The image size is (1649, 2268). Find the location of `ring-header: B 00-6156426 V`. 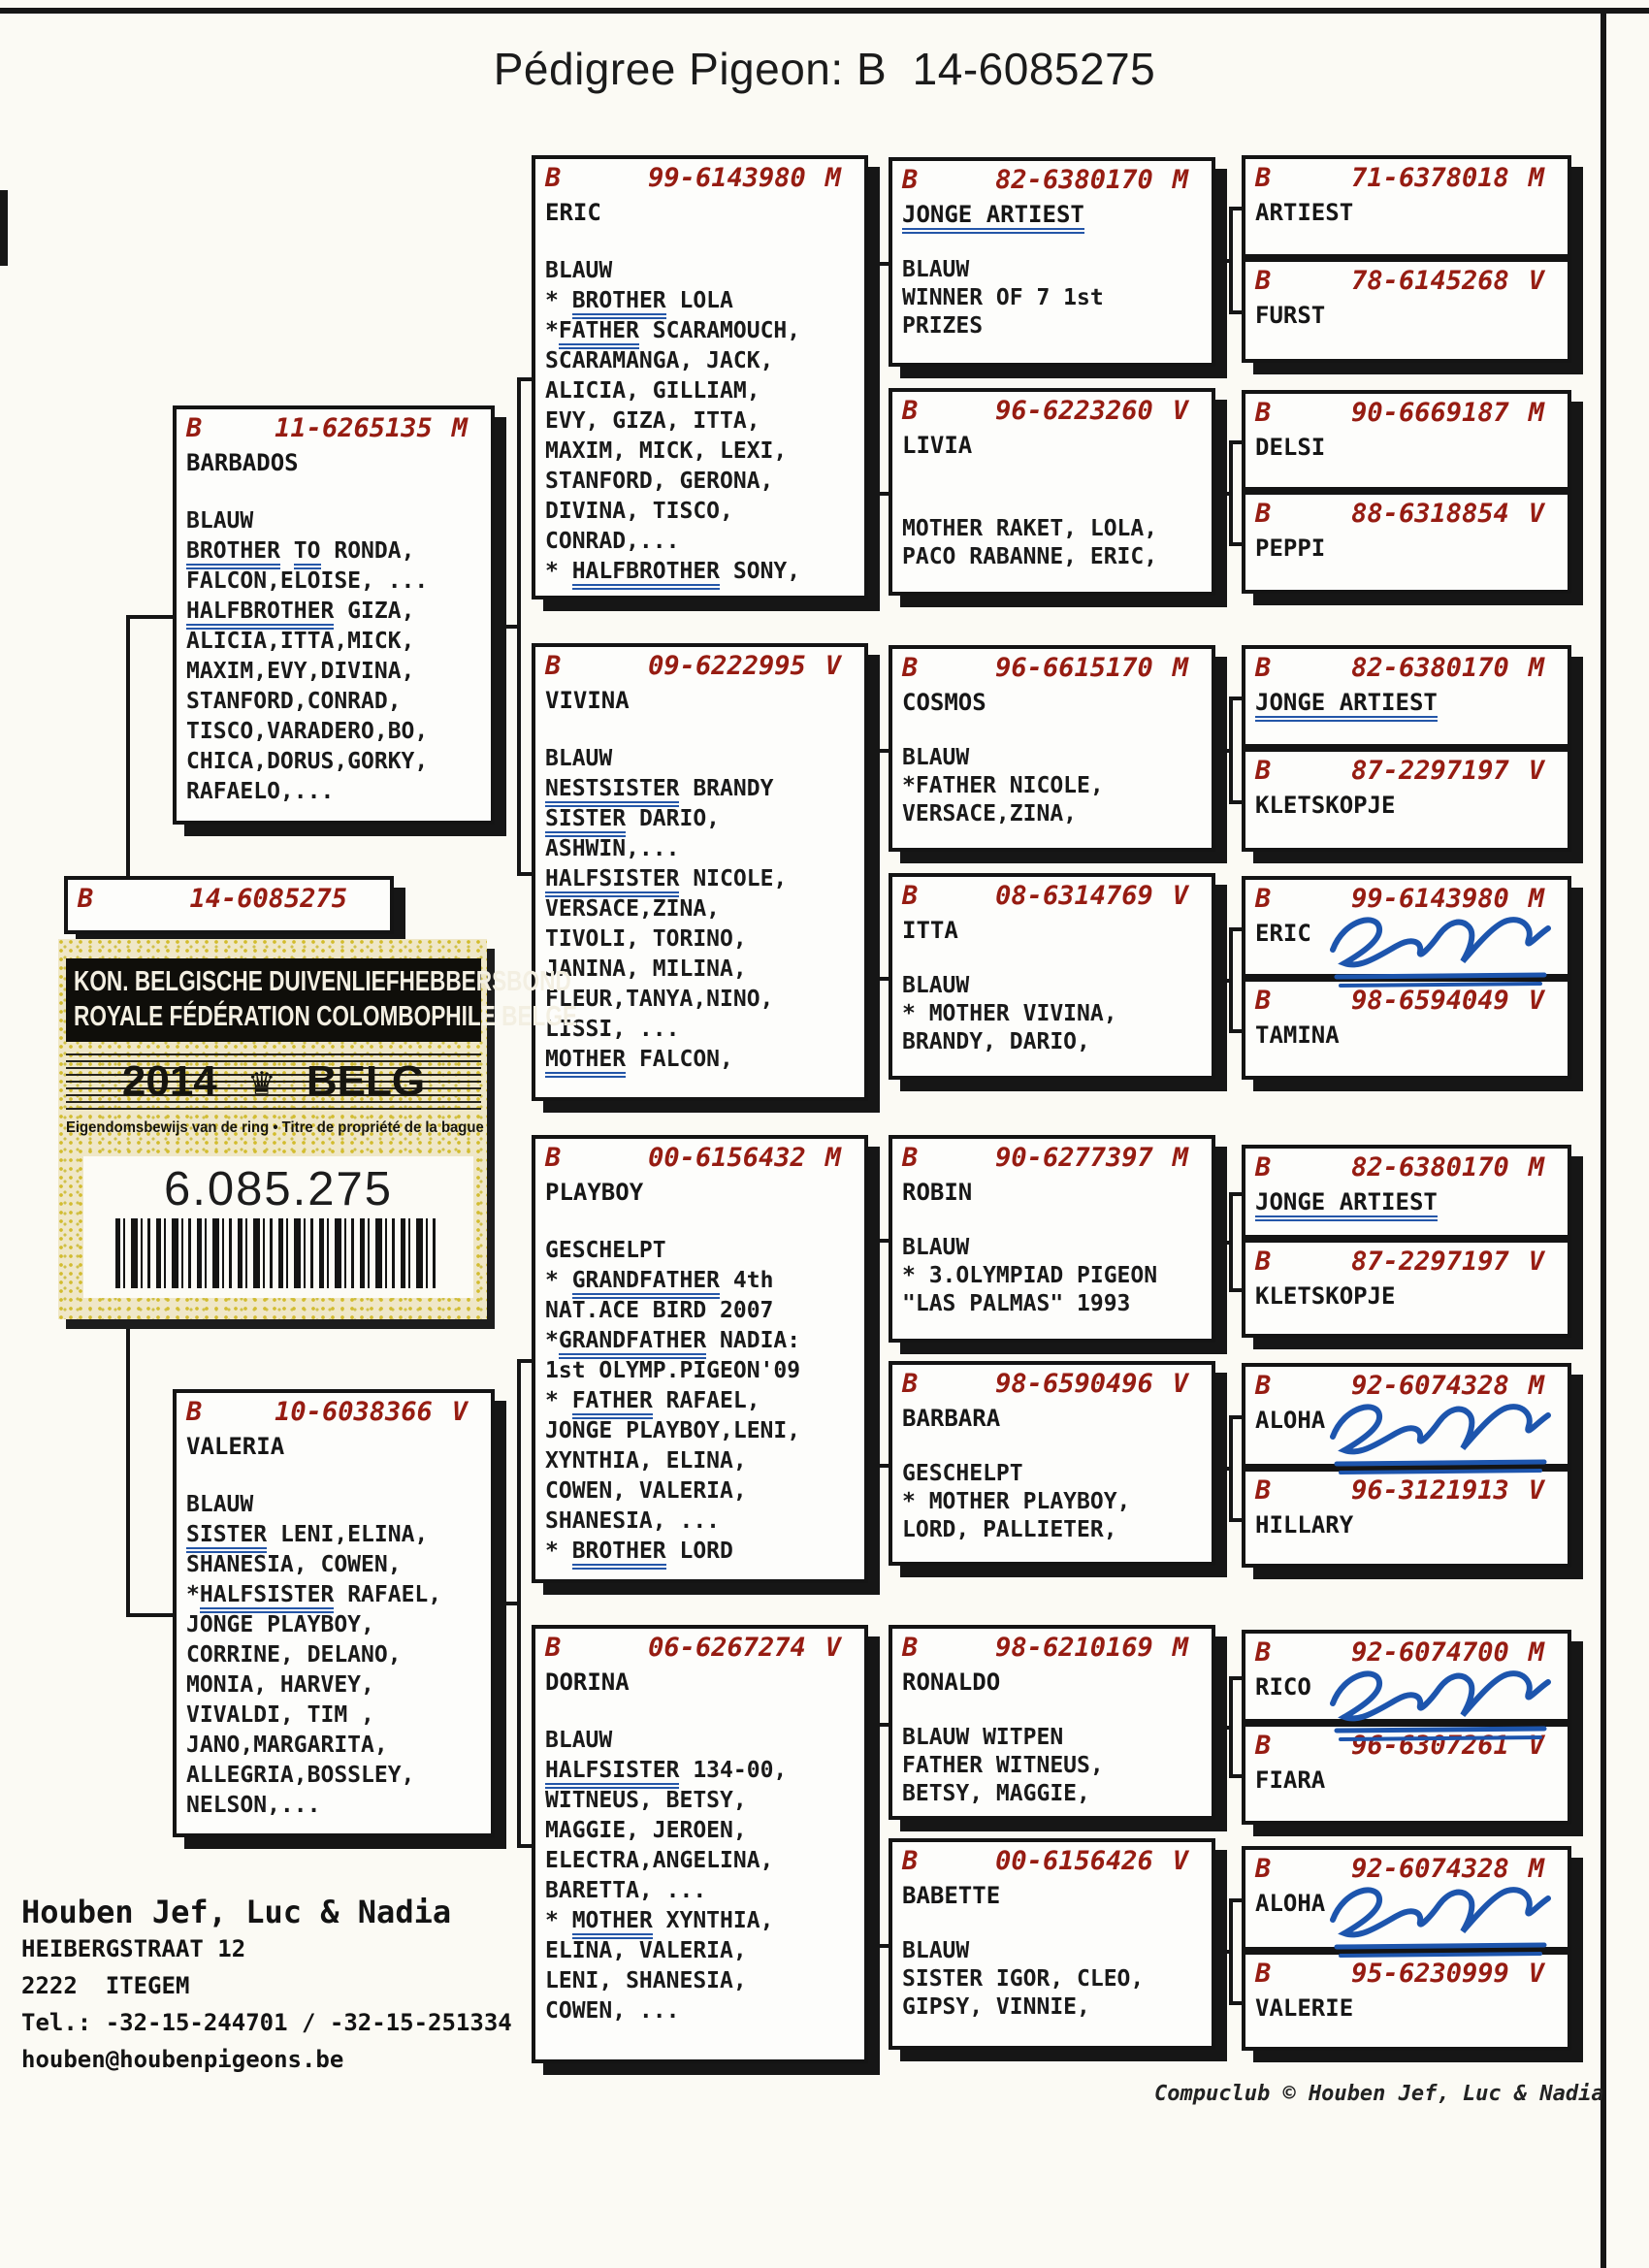

ring-header: B 00-6156426 V is located at coordinates (1053, 1861).